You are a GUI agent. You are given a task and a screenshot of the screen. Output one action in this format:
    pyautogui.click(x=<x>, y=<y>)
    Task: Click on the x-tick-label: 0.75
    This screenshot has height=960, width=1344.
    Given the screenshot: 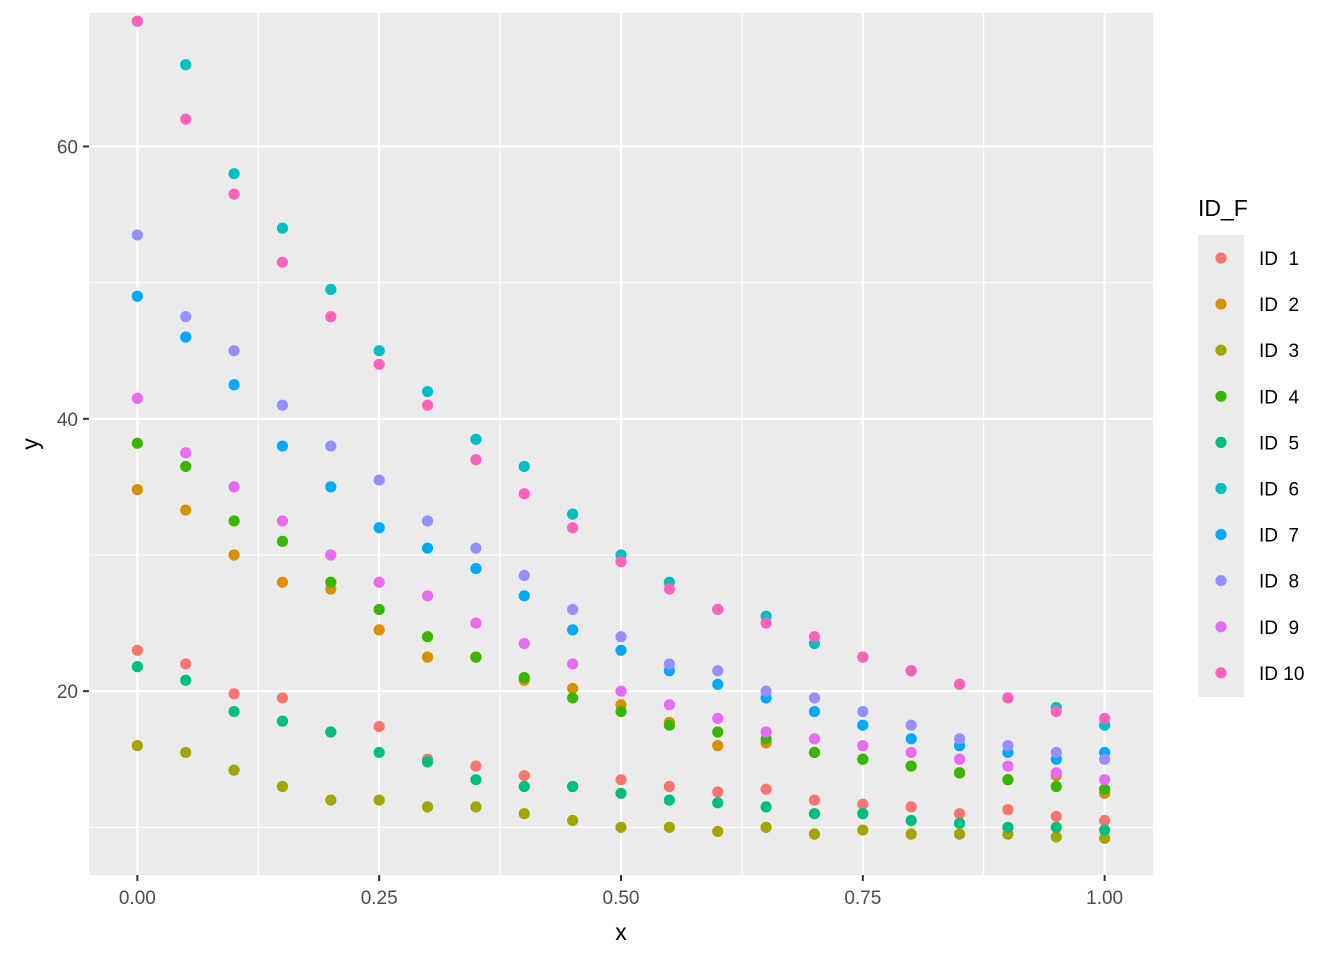 What is the action you would take?
    pyautogui.click(x=862, y=898)
    